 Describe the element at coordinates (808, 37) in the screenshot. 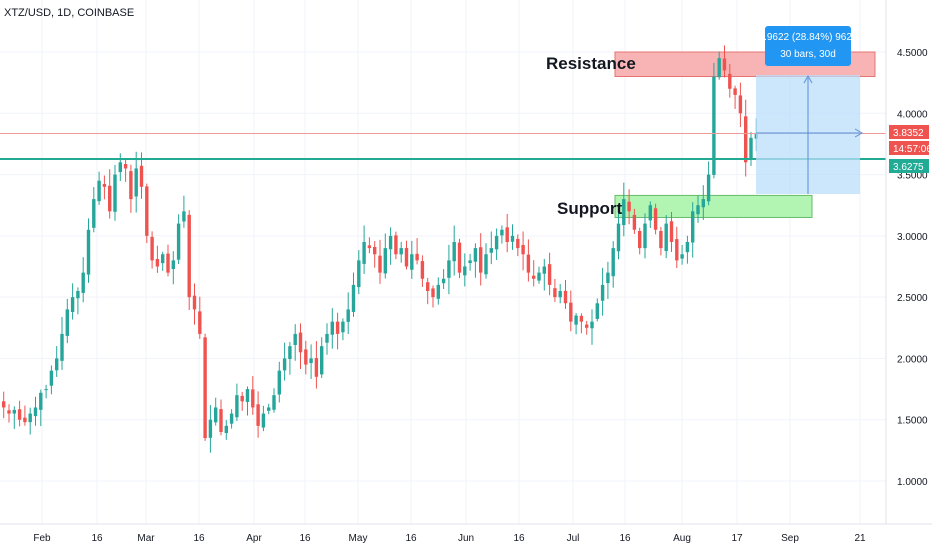

I see `measure-line-1: 0.9622 (28.84%) 9622` at that location.